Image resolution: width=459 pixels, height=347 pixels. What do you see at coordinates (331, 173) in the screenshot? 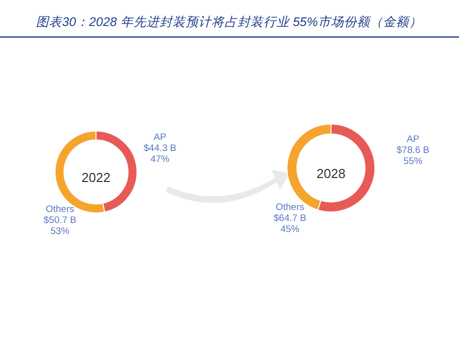
I see `text: 2028` at bounding box center [331, 173].